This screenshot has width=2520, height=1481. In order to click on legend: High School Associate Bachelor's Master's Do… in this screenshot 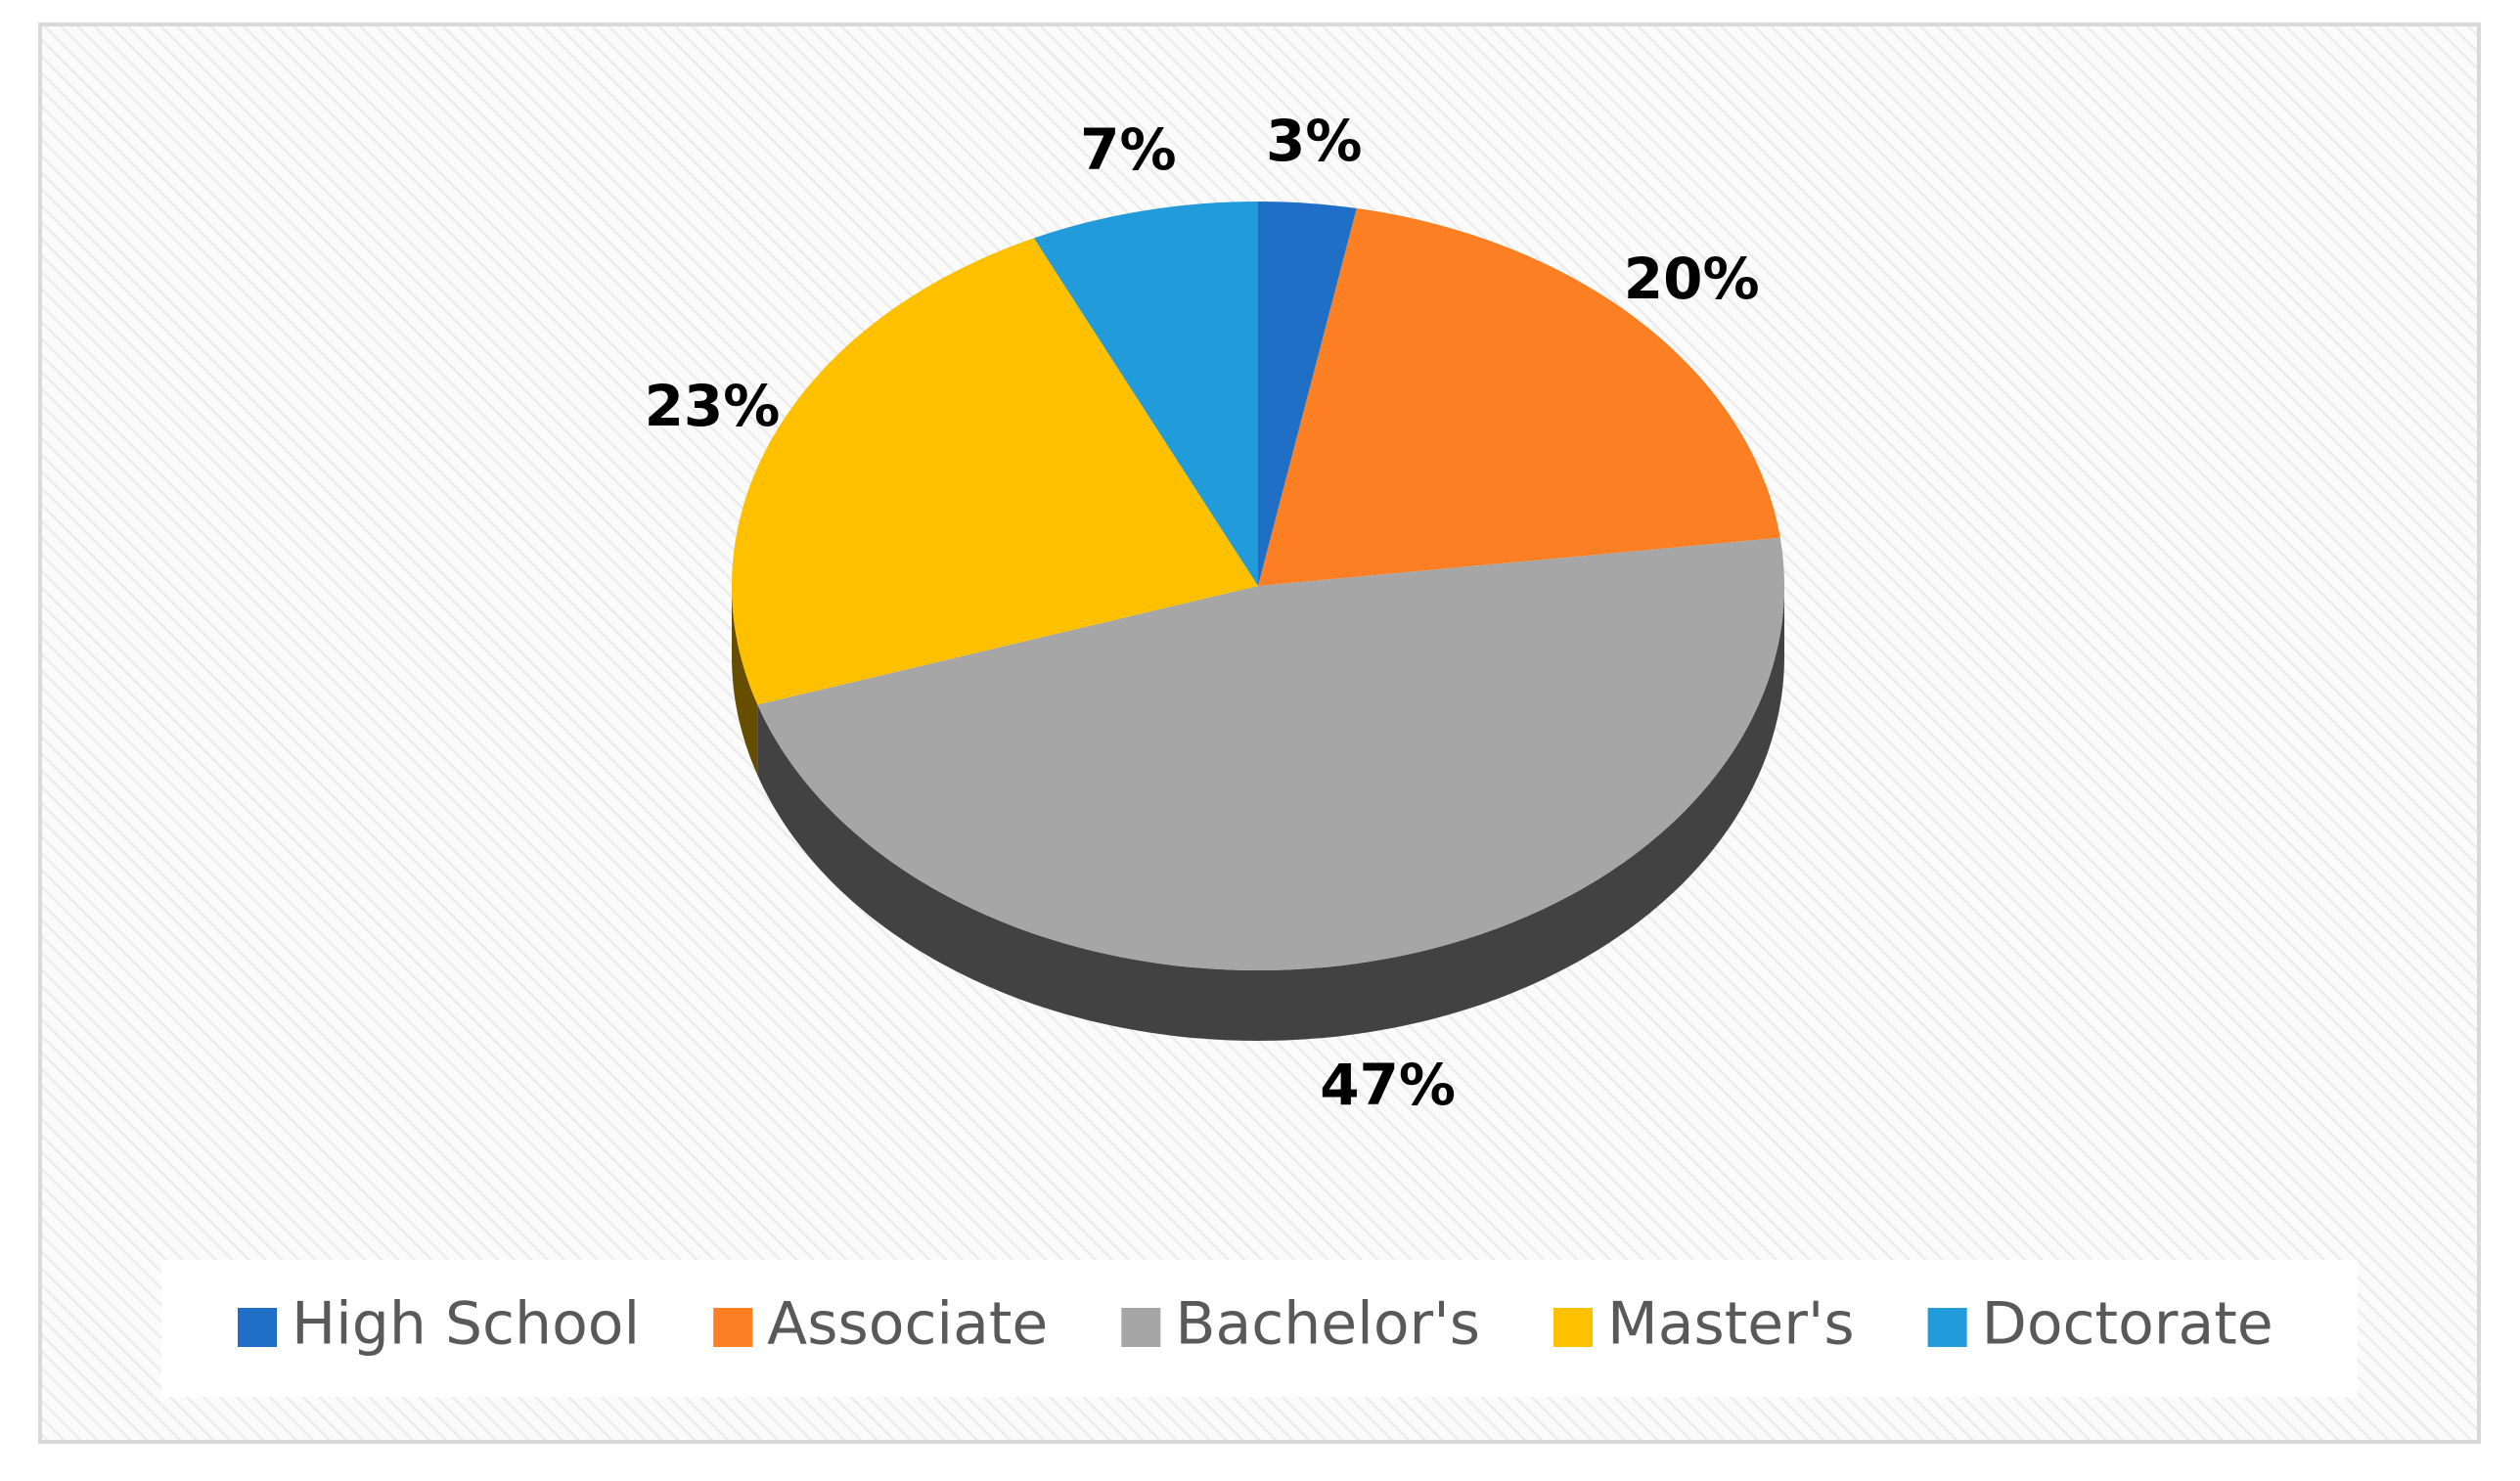, I will do `click(1255, 1324)`.